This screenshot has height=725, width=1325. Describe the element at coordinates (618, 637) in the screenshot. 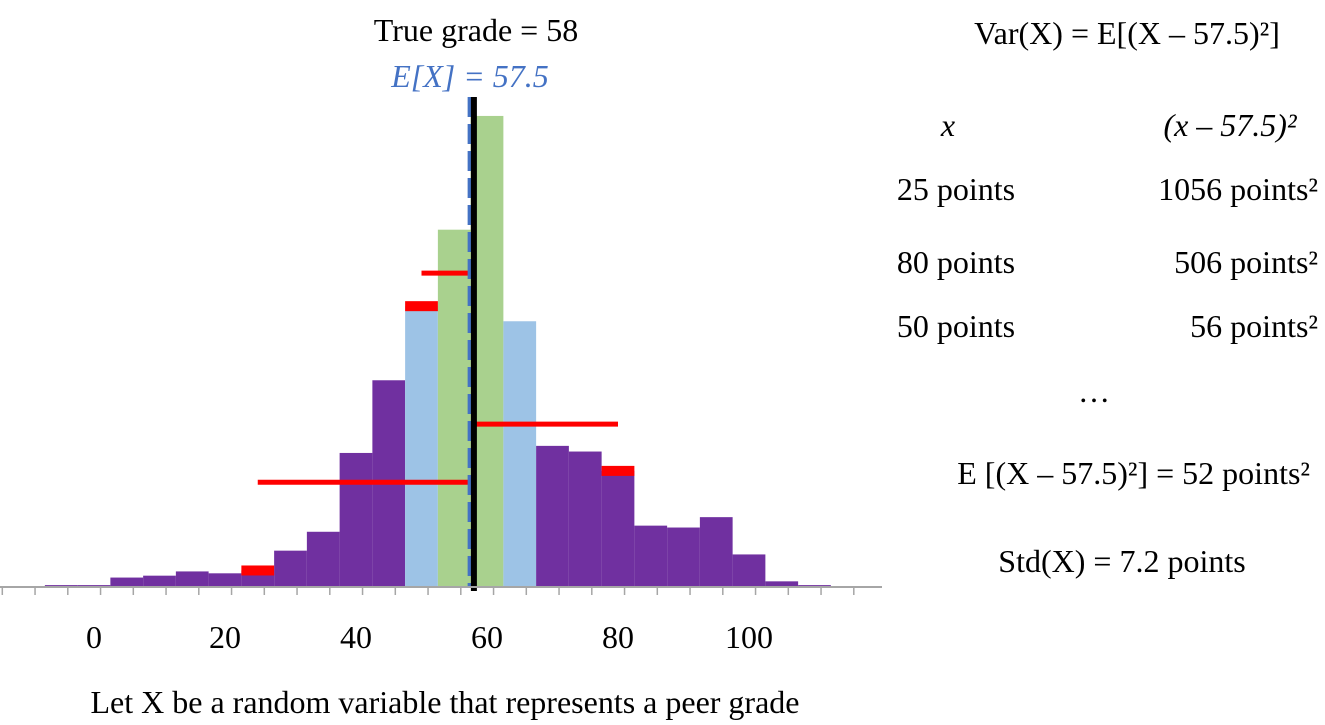

I see `x-tick-label: 80` at that location.